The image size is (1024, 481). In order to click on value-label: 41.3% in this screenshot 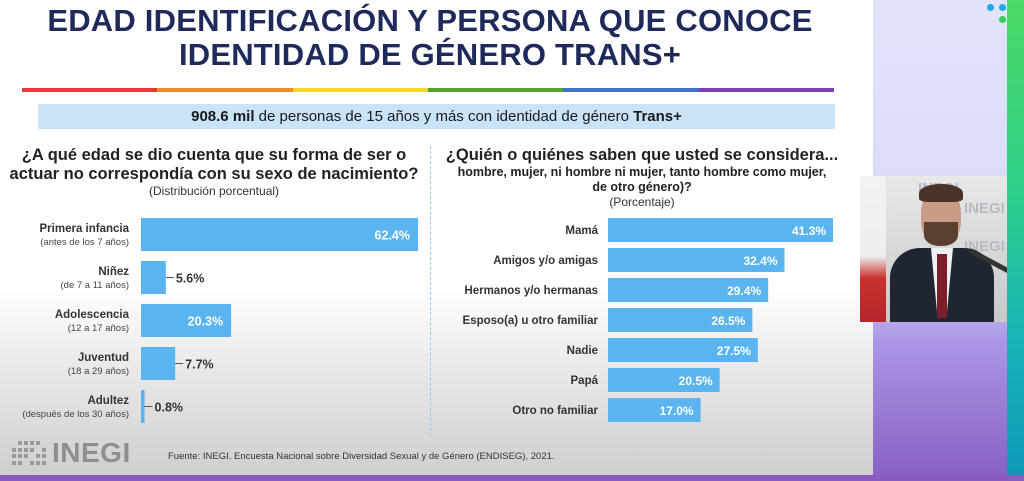, I will do `click(809, 231)`.